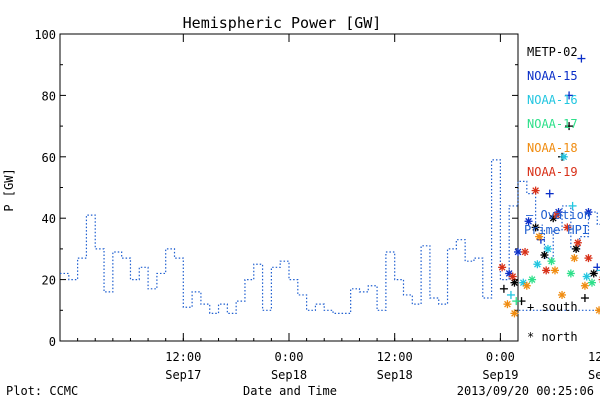  What do you see at coordinates (552, 148) in the screenshot?
I see `legend-entry: NOAA-18` at bounding box center [552, 148].